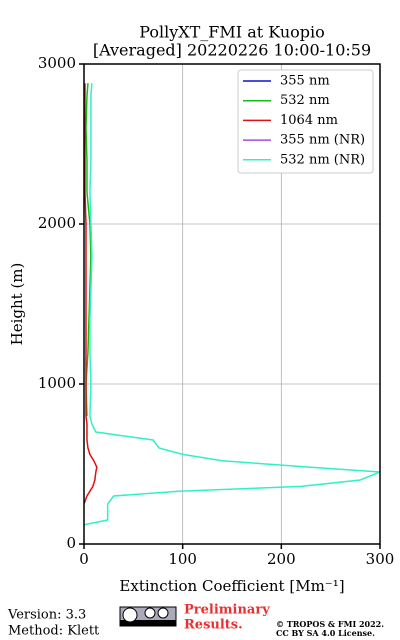 The image size is (400, 640). What do you see at coordinates (84, 559) in the screenshot?
I see `x-tick-label: 0` at bounding box center [84, 559].